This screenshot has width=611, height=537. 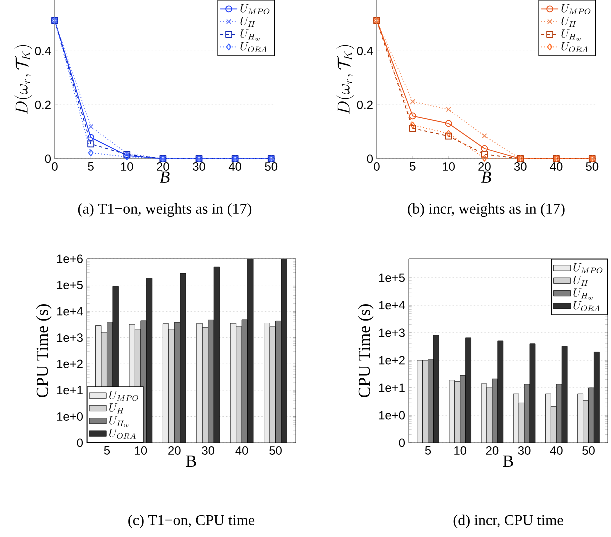 What do you see at coordinates (191, 521) in the screenshot?
I see `text: (c) T1−on, CPU time` at bounding box center [191, 521].